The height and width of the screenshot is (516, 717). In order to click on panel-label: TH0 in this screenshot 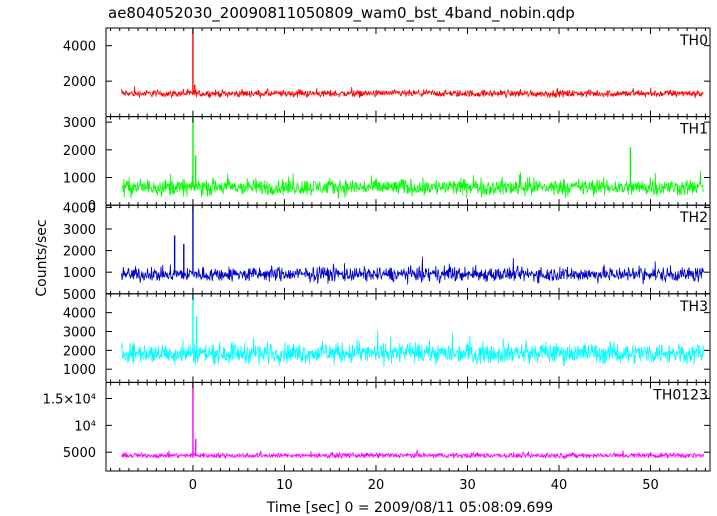, I will do `click(693, 41)`.